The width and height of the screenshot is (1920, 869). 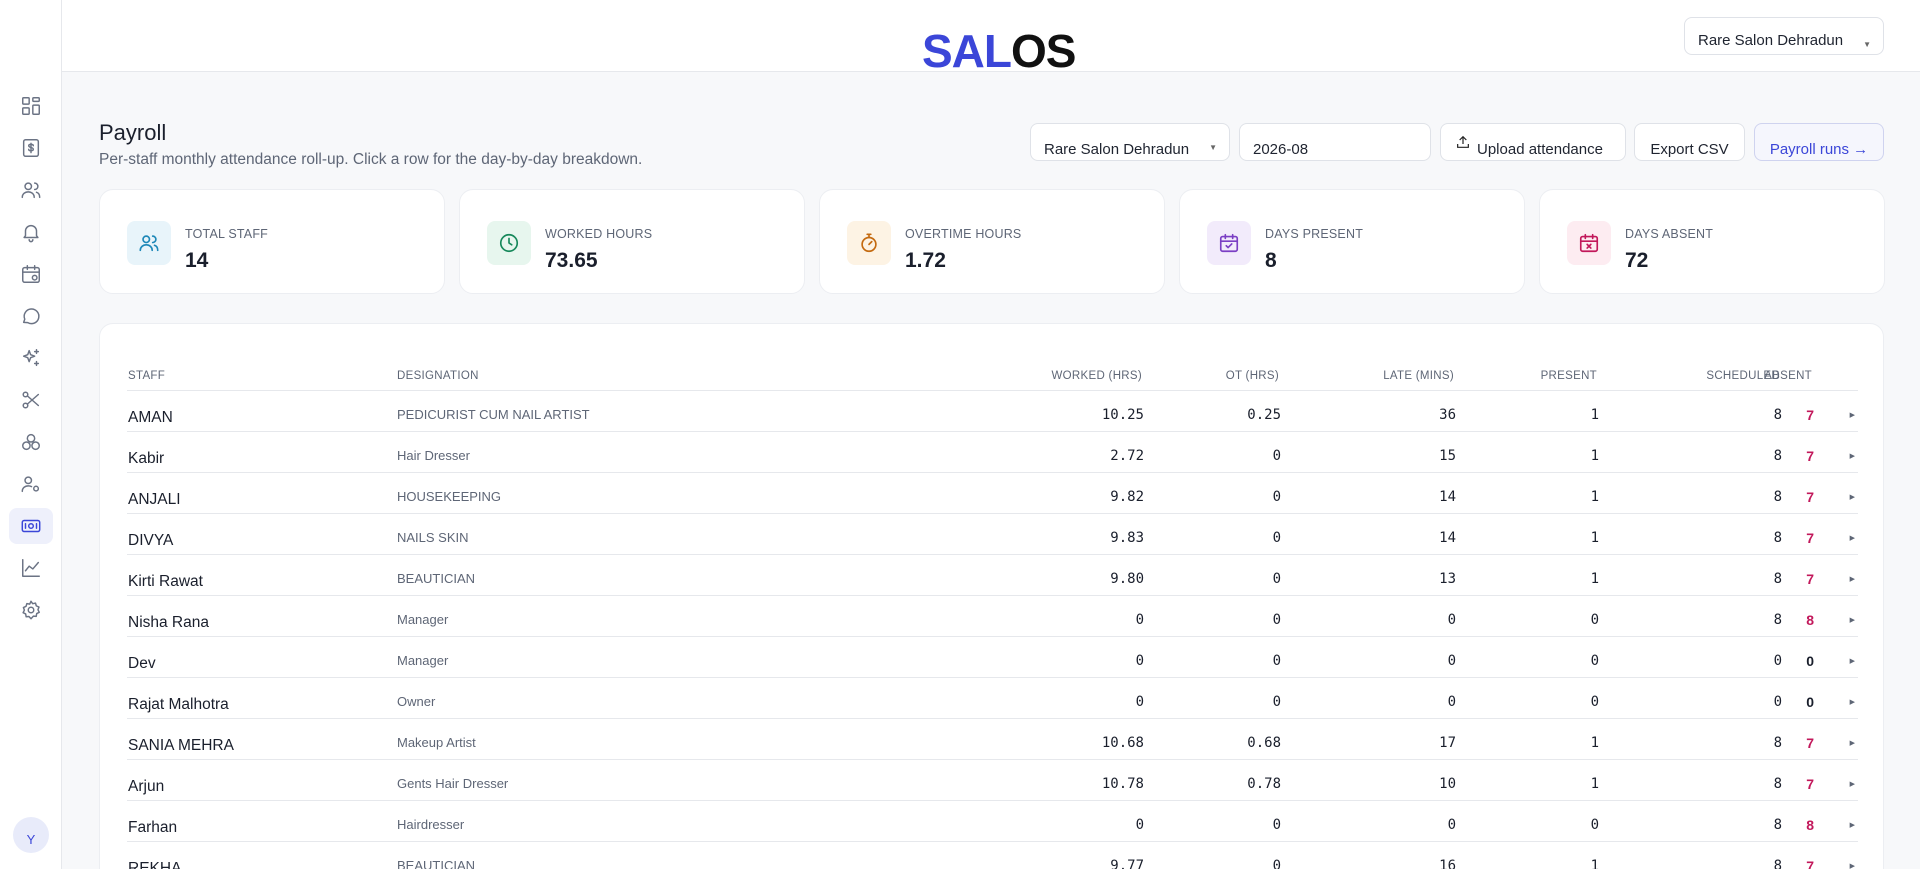 What do you see at coordinates (31, 610) in the screenshot?
I see `gear-icon` at bounding box center [31, 610].